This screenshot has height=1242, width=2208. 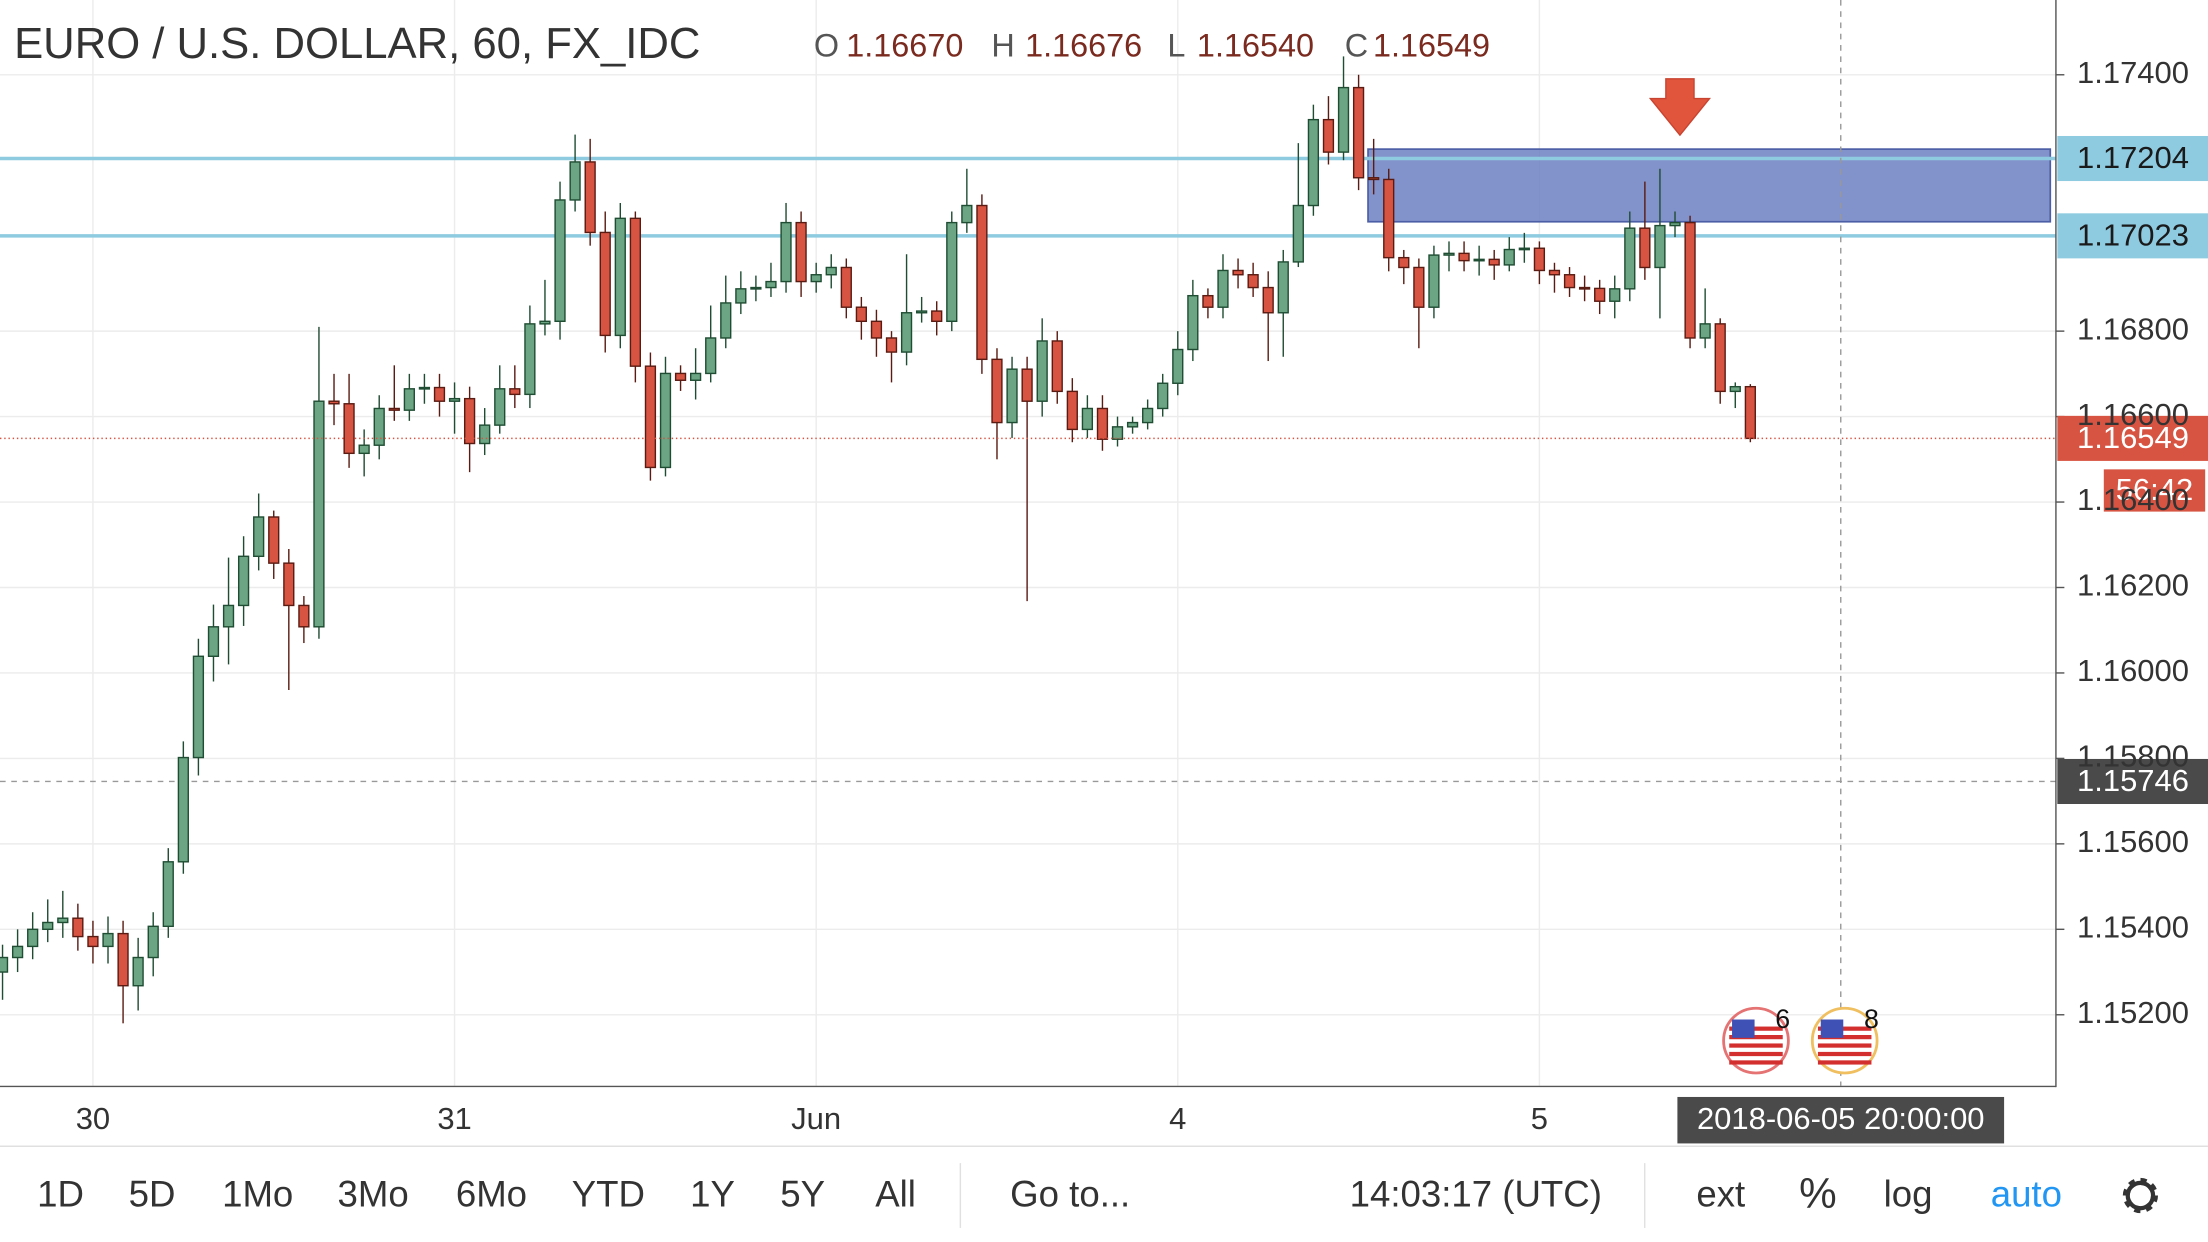 What do you see at coordinates (1176, 45) in the screenshot?
I see `legend-key: L` at bounding box center [1176, 45].